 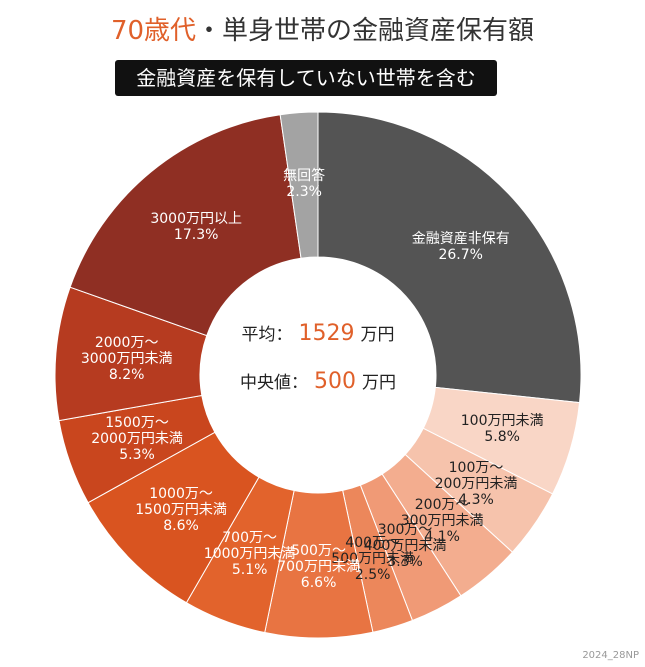 What do you see at coordinates (318, 582) in the screenshot?
I see `value-label: 6.6%` at bounding box center [318, 582].